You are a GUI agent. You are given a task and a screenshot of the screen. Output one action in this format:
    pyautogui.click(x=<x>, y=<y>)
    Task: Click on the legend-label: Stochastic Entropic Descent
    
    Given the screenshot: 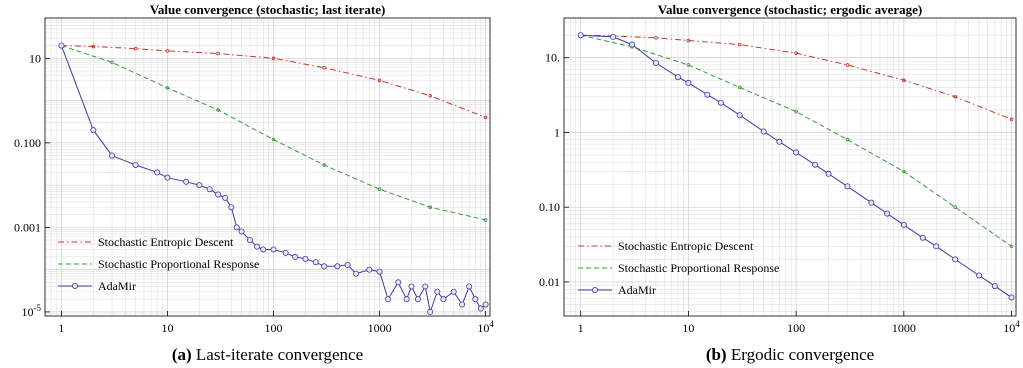 What is the action you would take?
    pyautogui.click(x=686, y=246)
    